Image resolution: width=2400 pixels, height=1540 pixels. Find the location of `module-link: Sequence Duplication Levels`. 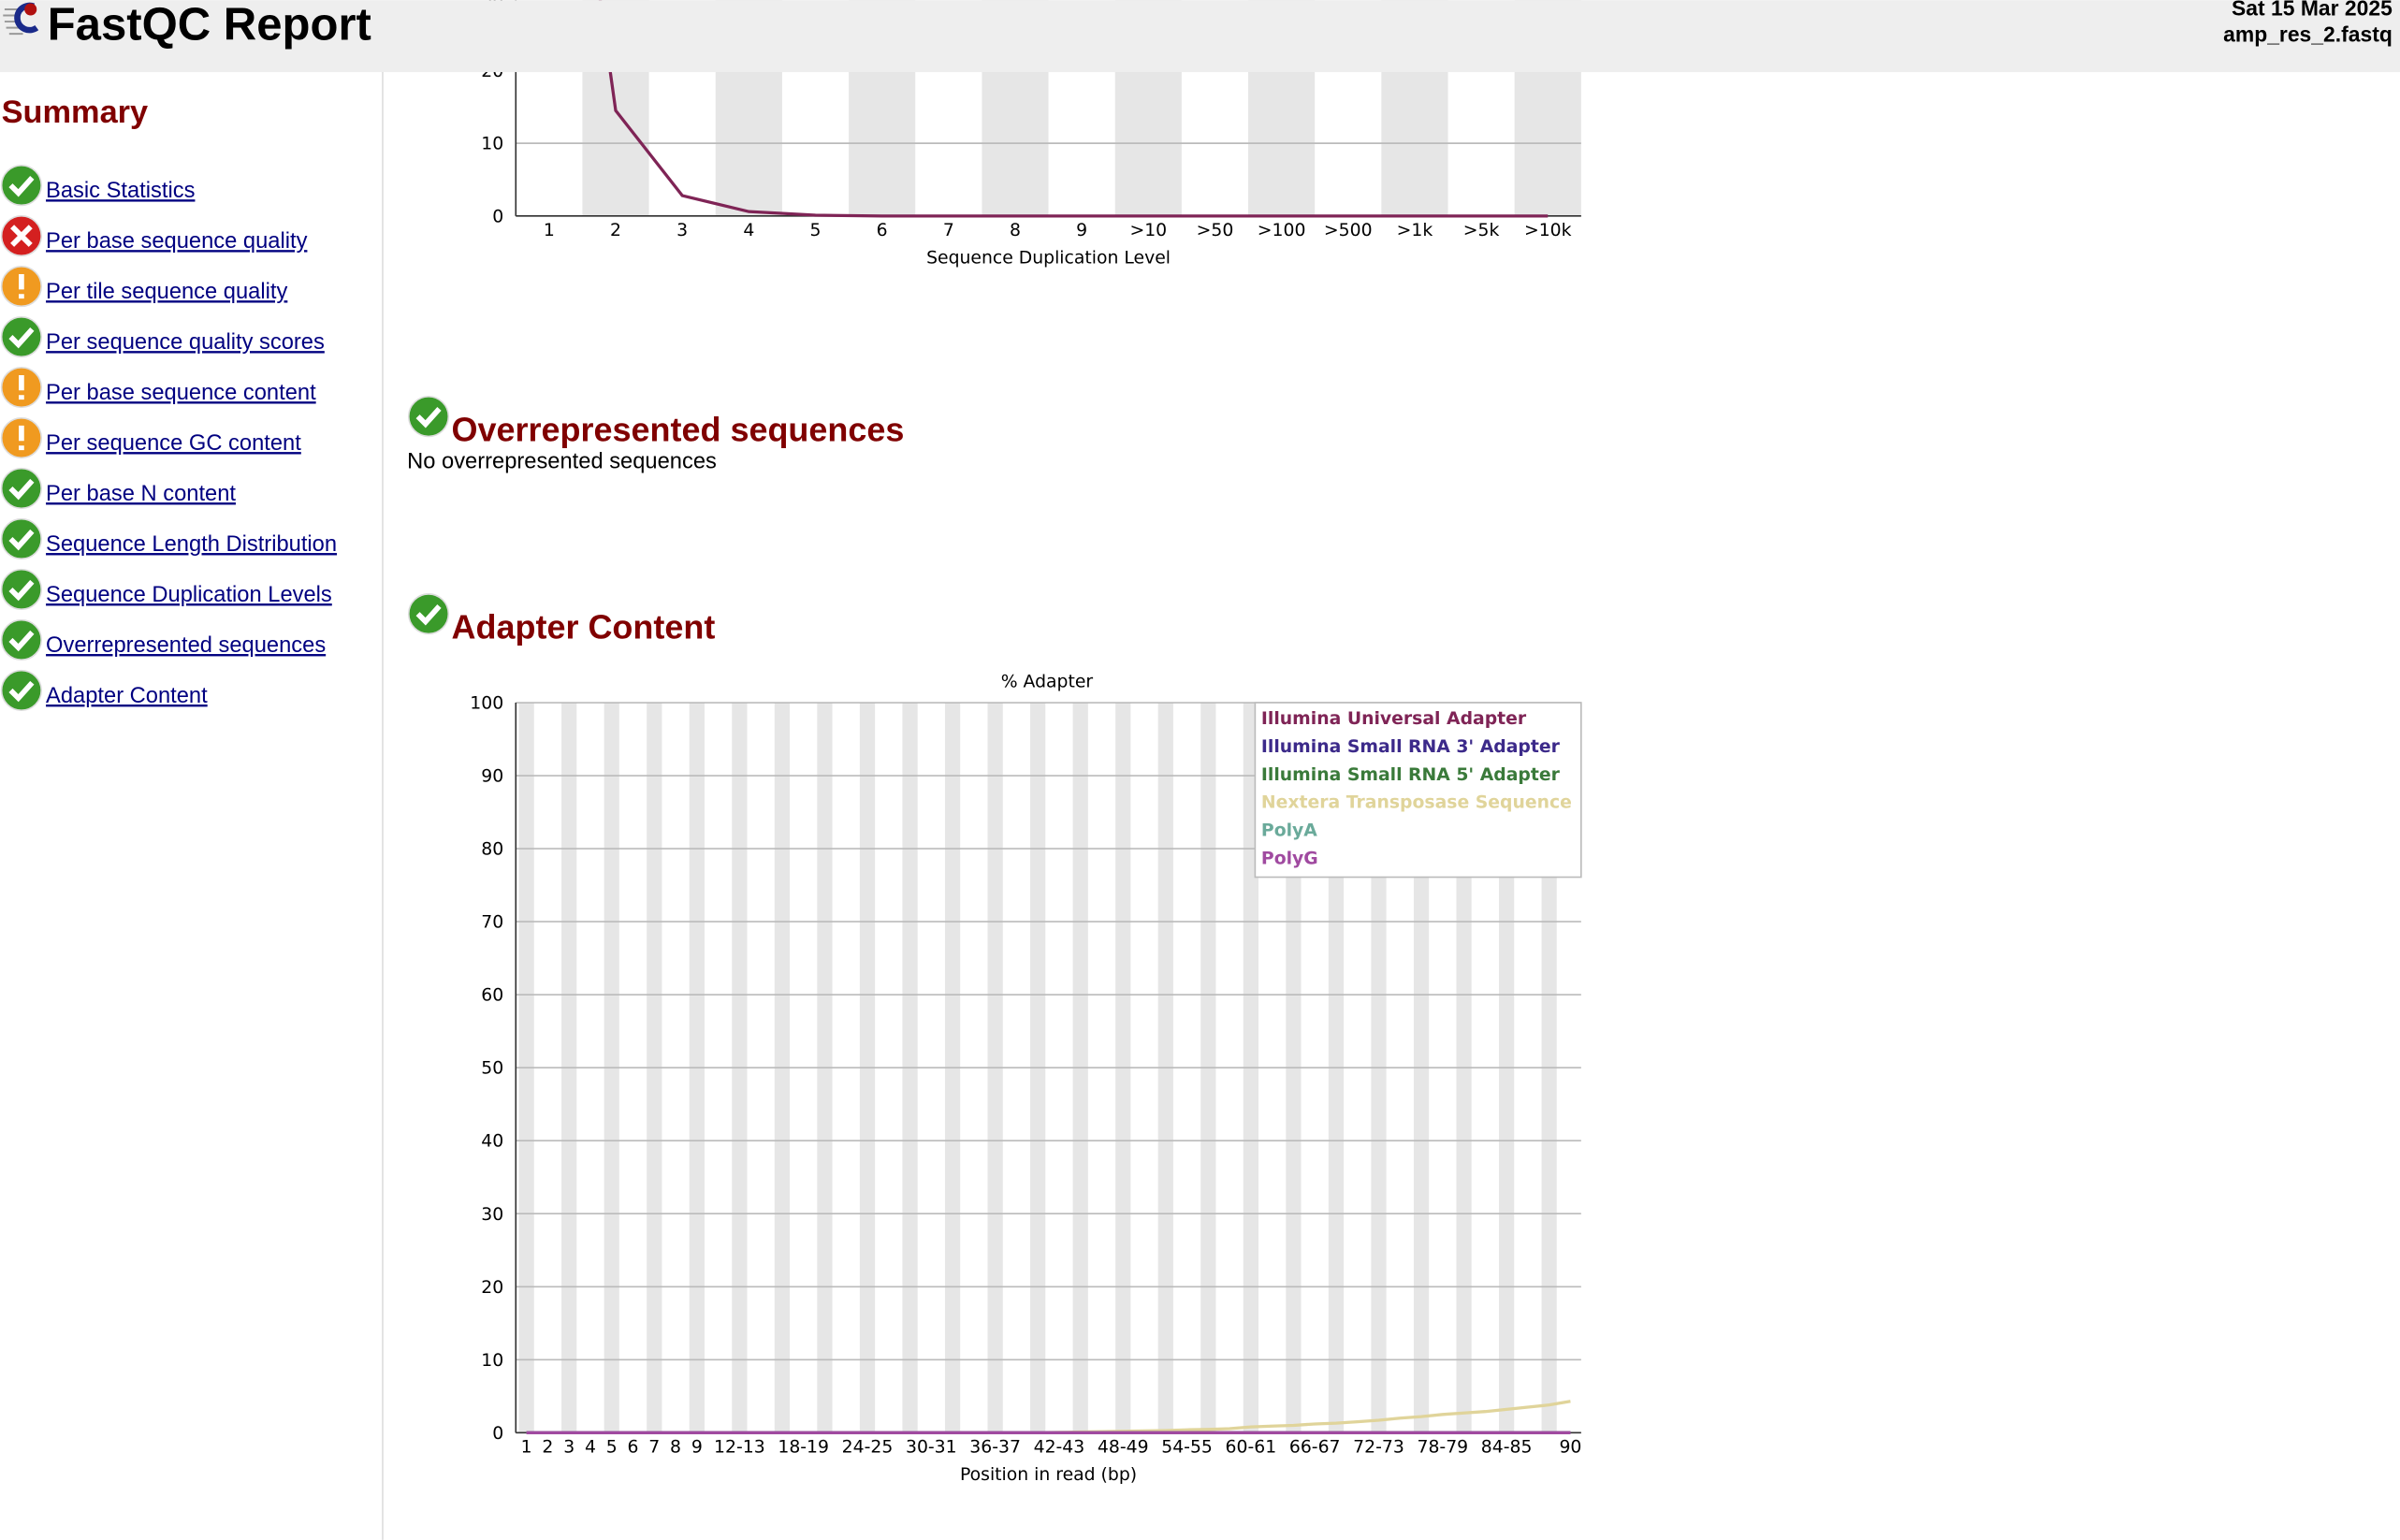

module-link: Sequence Duplication Levels is located at coordinates (189, 595).